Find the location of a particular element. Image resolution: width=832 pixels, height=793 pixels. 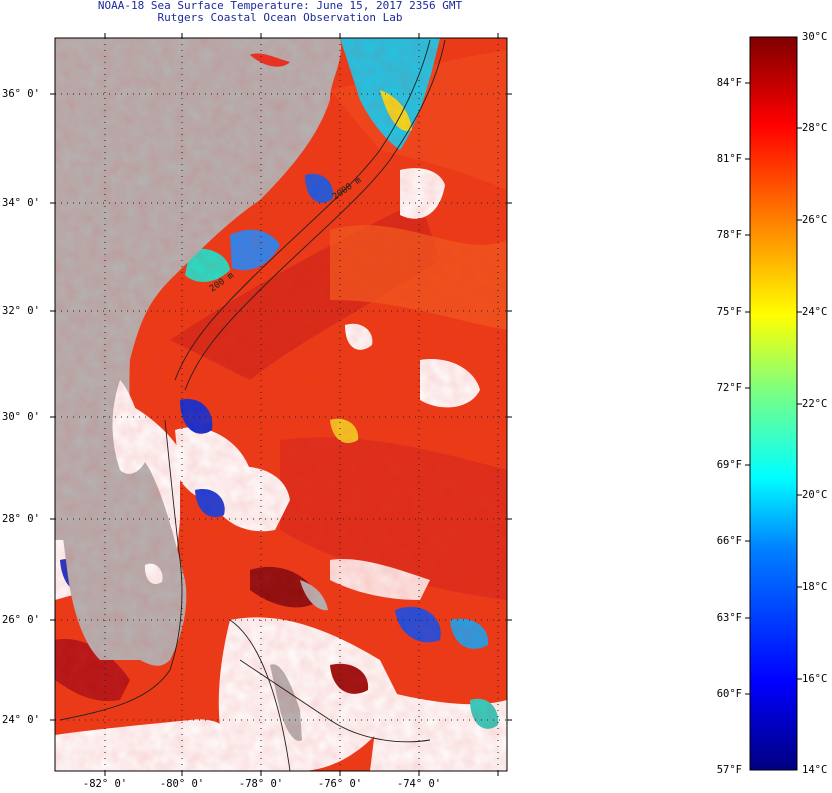

colorbar-ticks is located at coordinates (773, 388).